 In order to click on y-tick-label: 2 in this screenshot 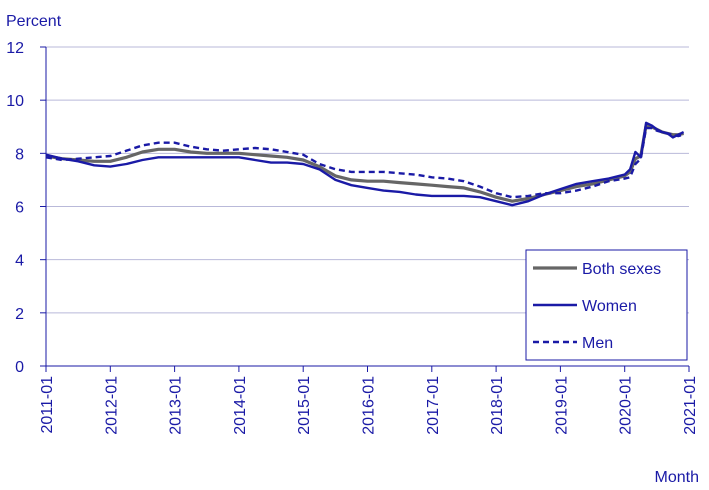, I will do `click(19, 314)`.